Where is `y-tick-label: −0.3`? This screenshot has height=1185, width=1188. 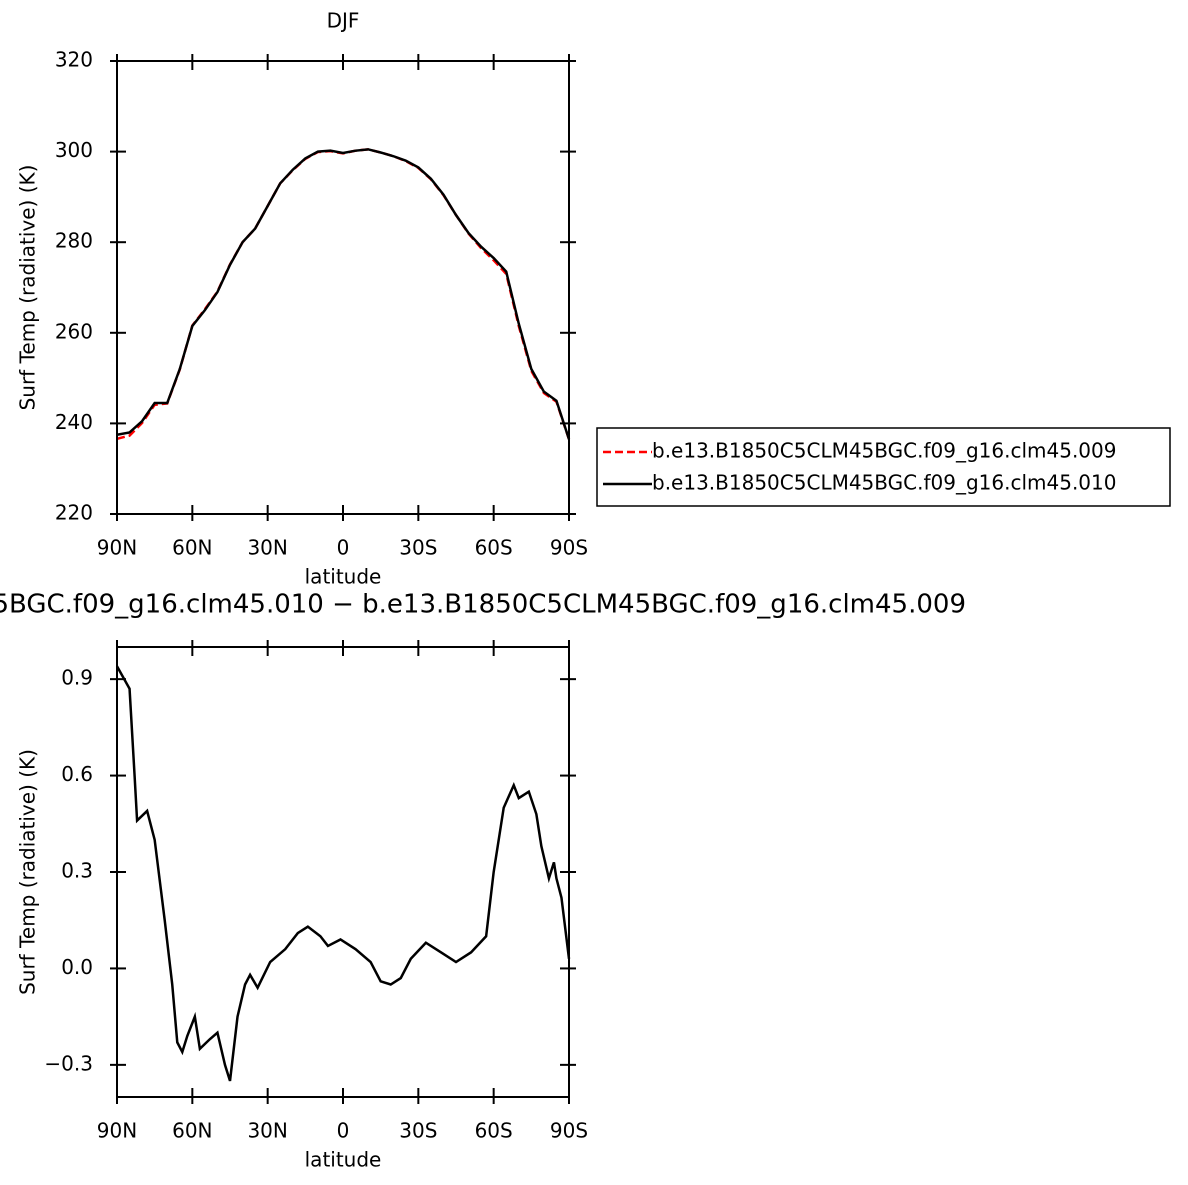
y-tick-label: −0.3 is located at coordinates (68, 1063).